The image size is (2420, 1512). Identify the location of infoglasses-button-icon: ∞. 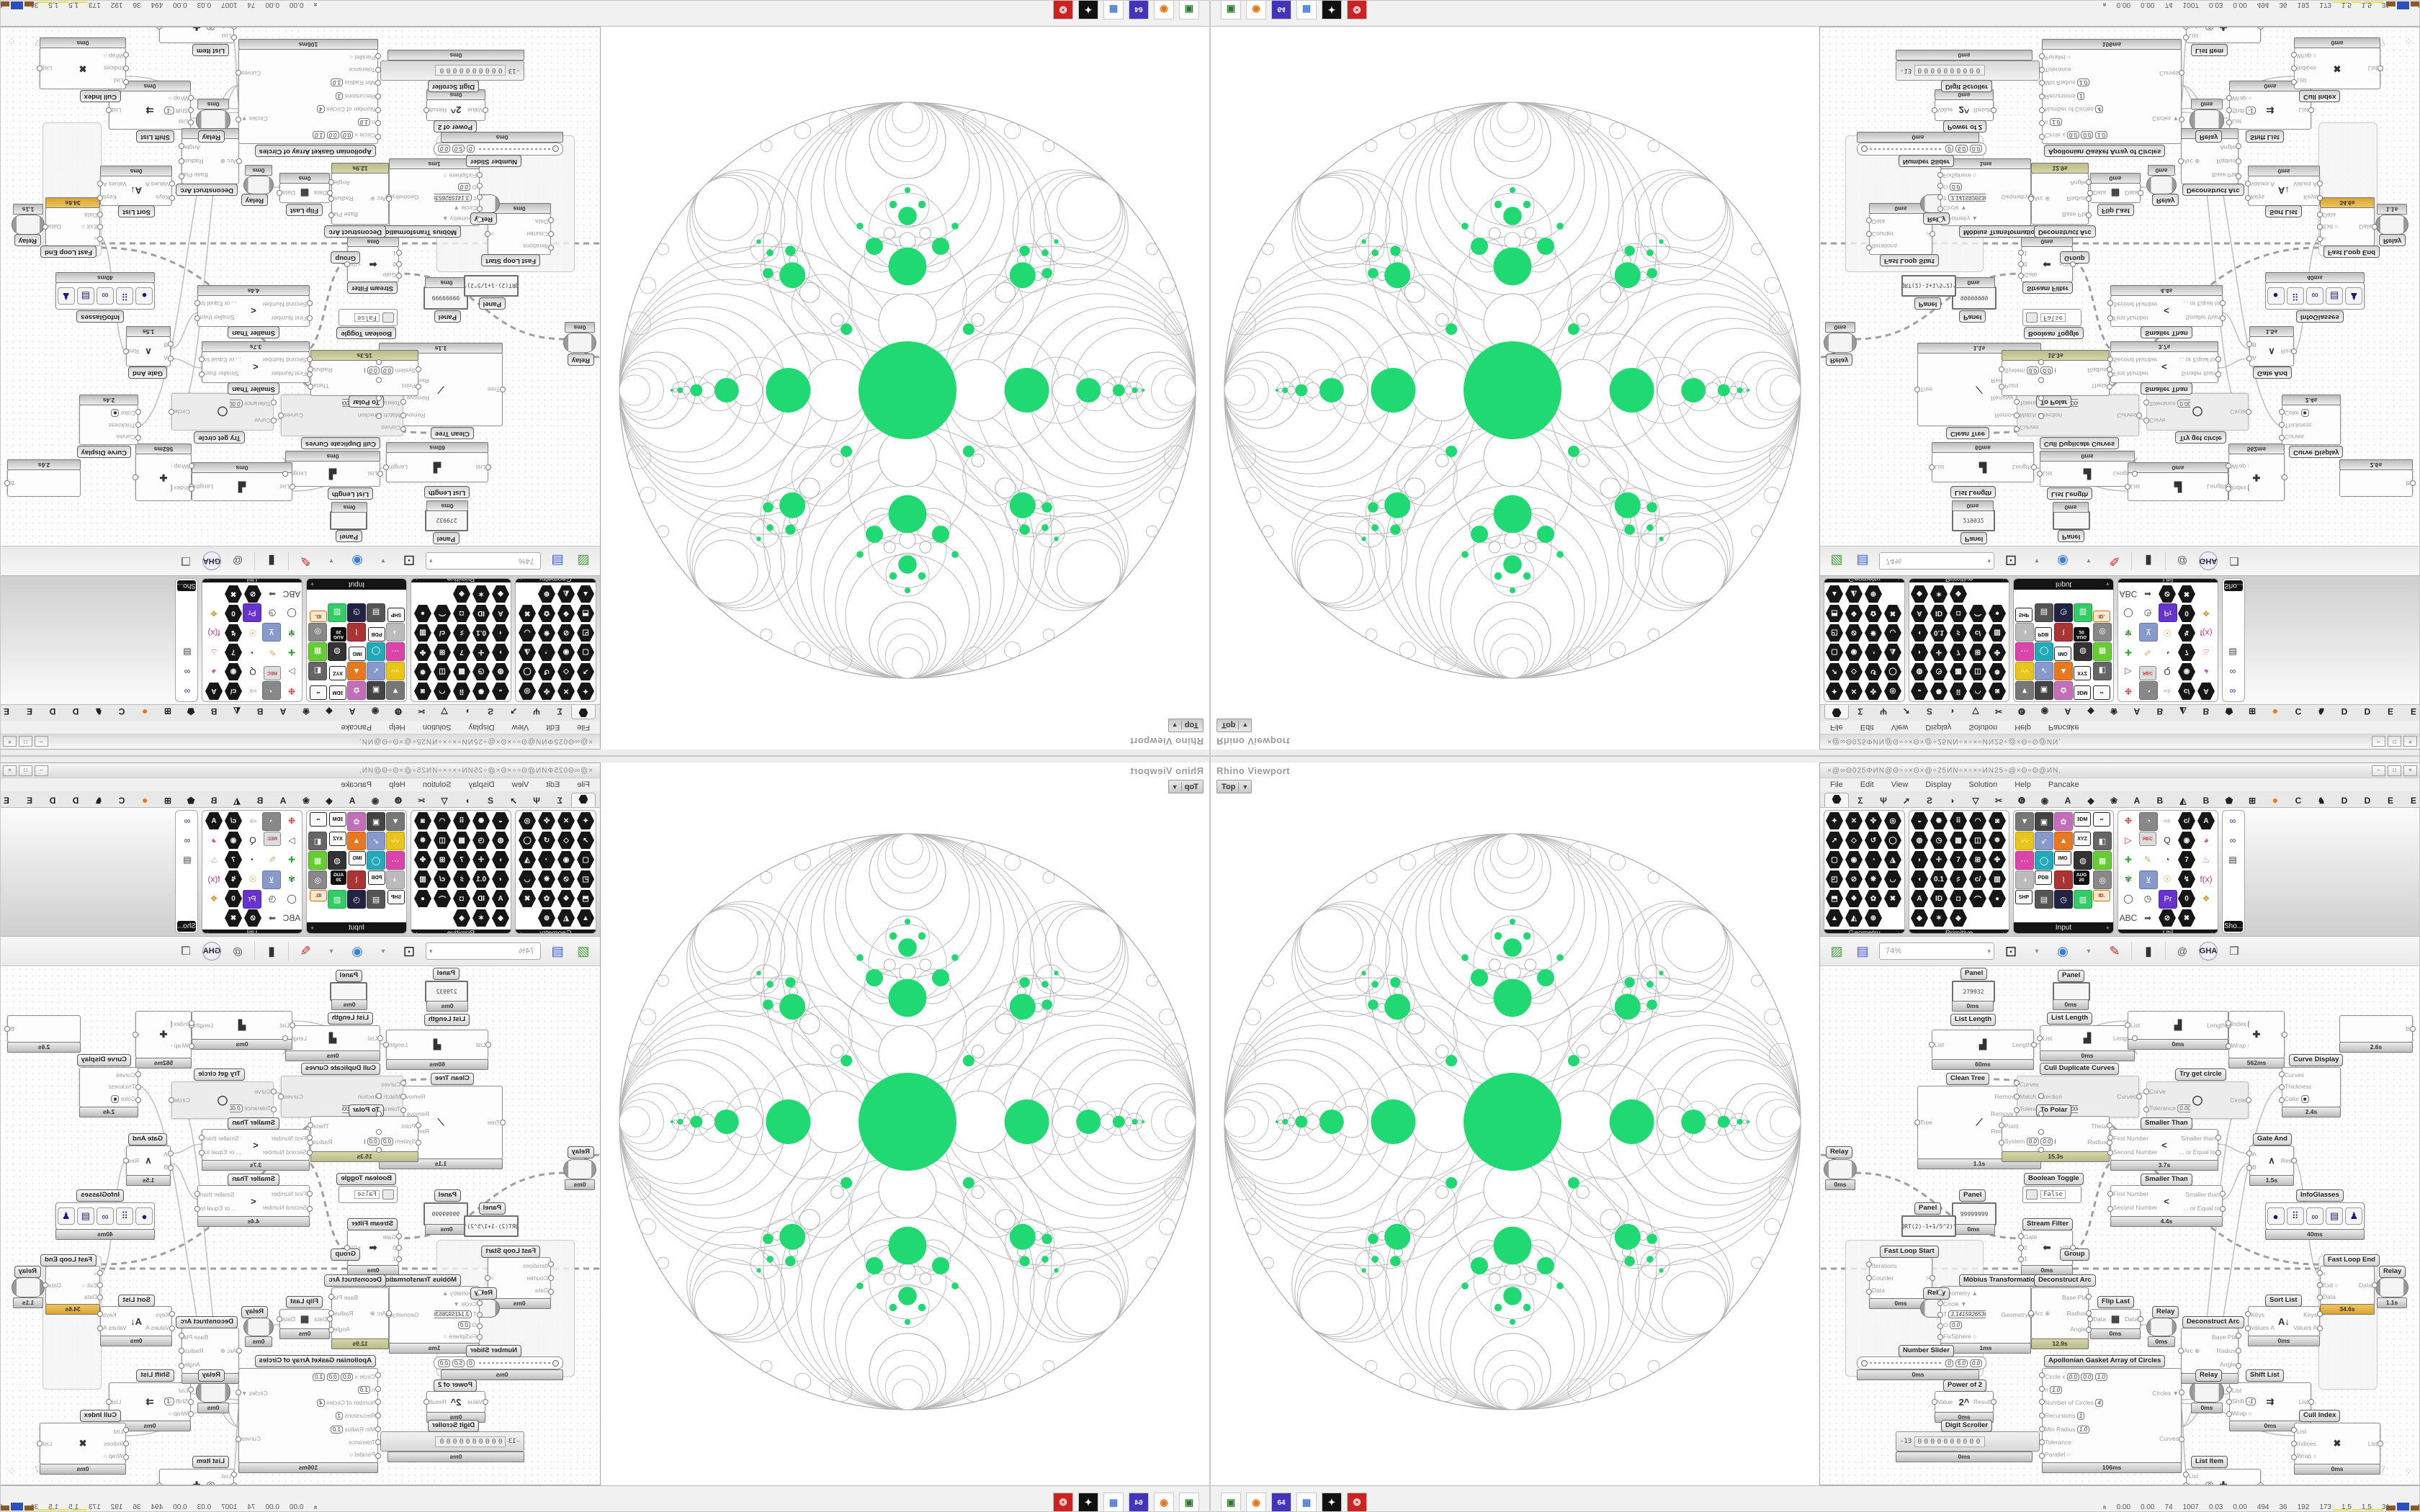
(106, 296).